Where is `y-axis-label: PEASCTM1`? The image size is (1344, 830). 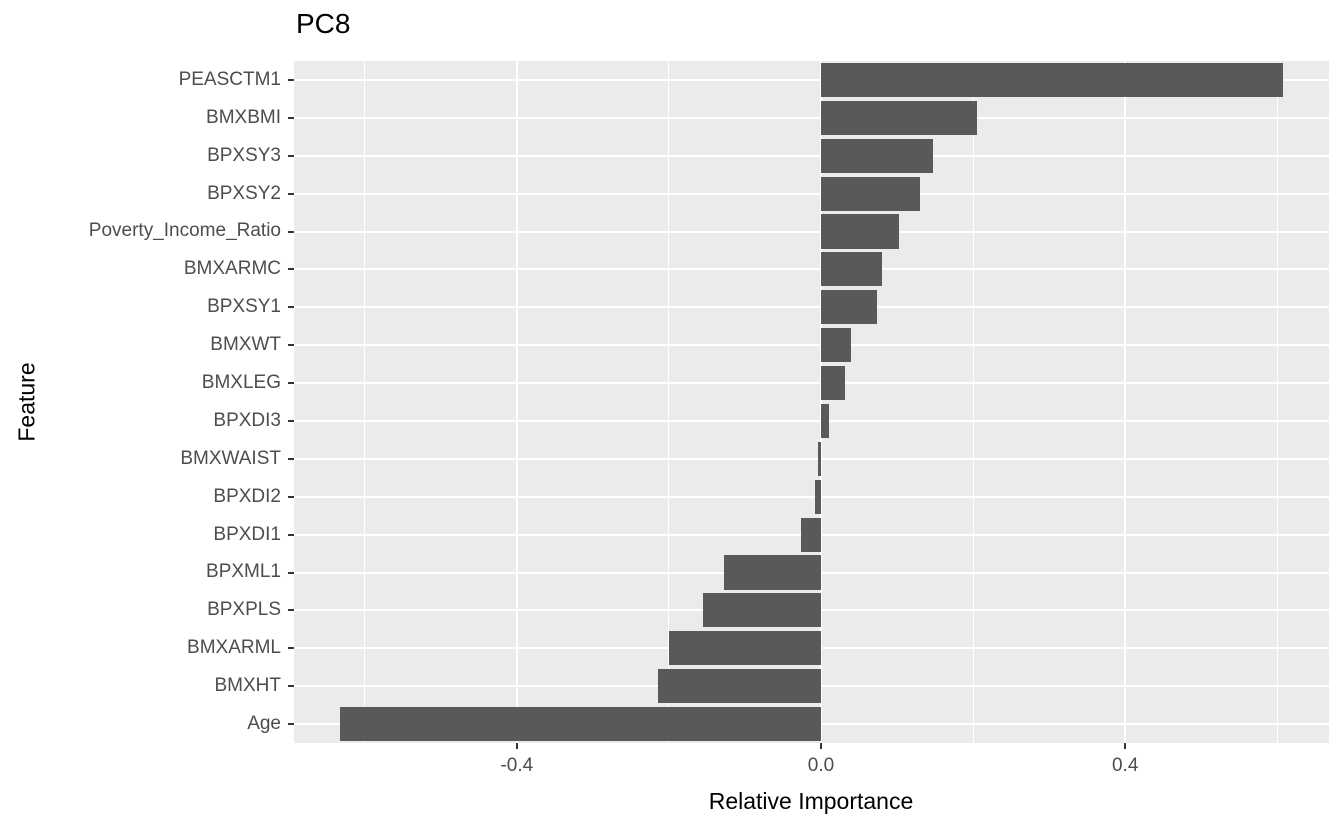
y-axis-label: PEASCTM1 is located at coordinates (229, 79).